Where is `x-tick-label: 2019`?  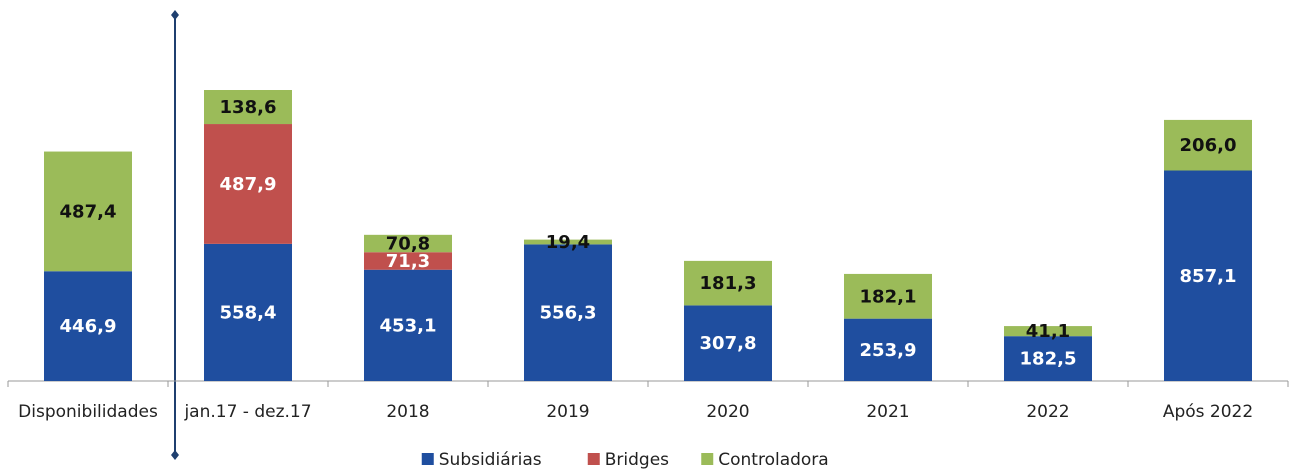 x-tick-label: 2019 is located at coordinates (567, 412).